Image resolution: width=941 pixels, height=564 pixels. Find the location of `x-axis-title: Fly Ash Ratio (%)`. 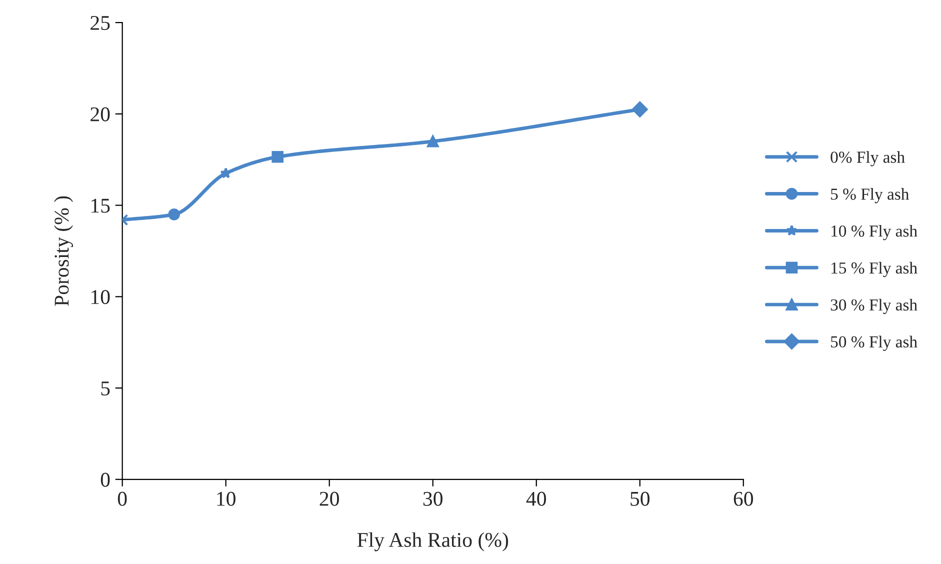

x-axis-title: Fly Ash Ratio (%) is located at coordinates (432, 542).